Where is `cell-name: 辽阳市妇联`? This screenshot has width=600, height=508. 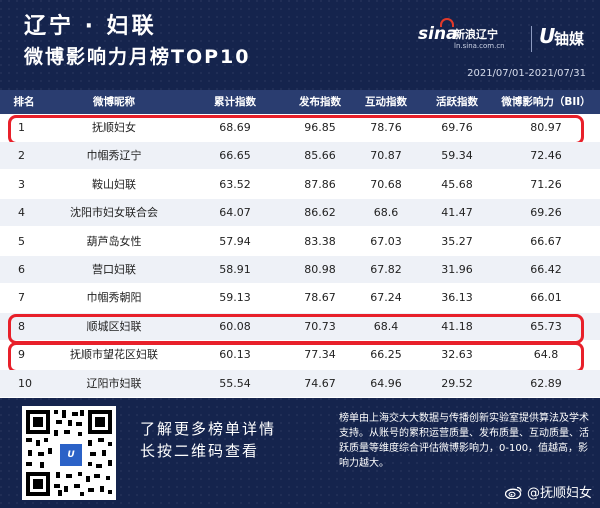 cell-name: 辽阳市妇联 is located at coordinates (114, 383).